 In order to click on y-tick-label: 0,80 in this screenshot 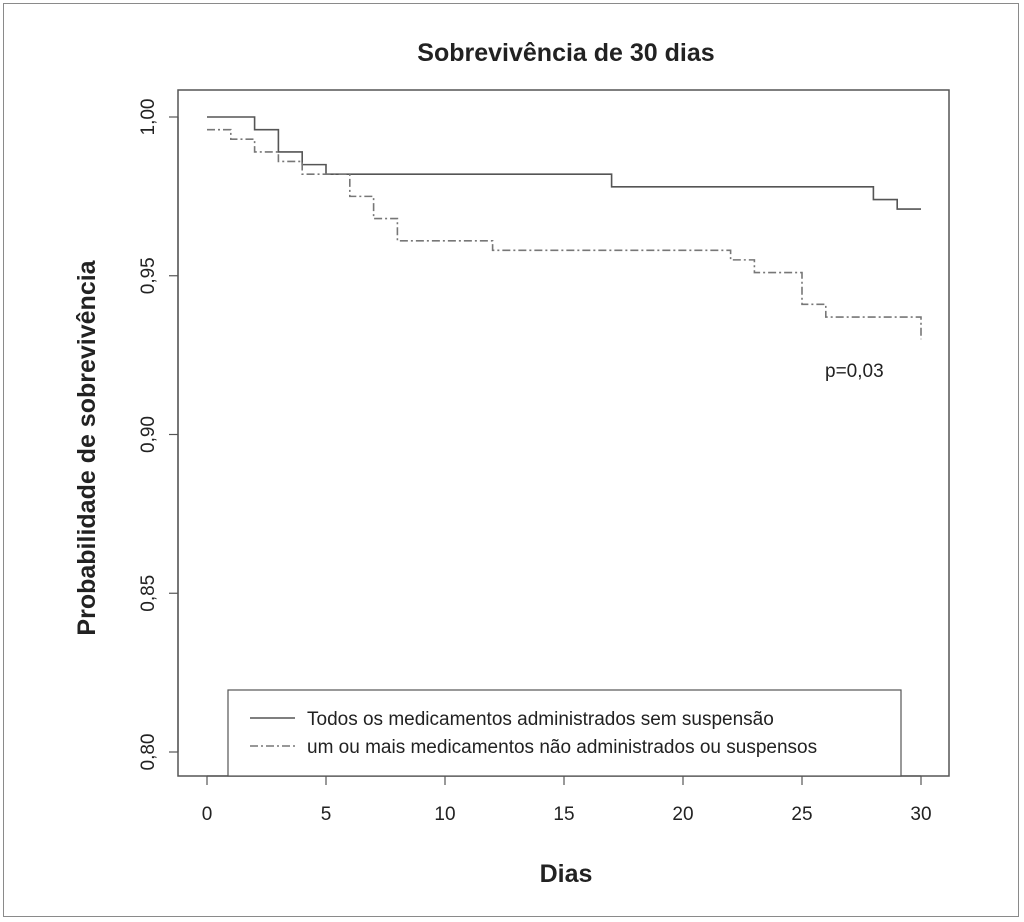, I will do `click(148, 752)`.